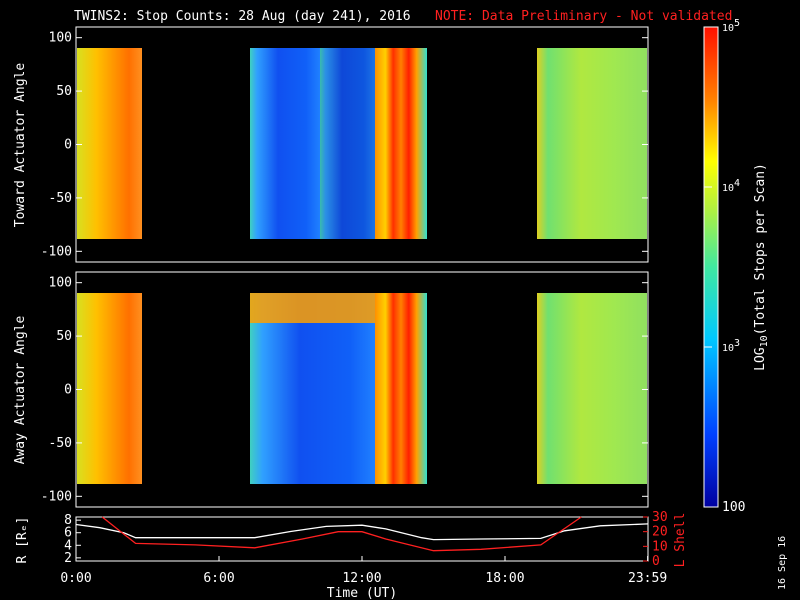 Image resolution: width=800 pixels, height=600 pixels. Describe the element at coordinates (362, 532) in the screenshot. I see `r-series-line` at that location.